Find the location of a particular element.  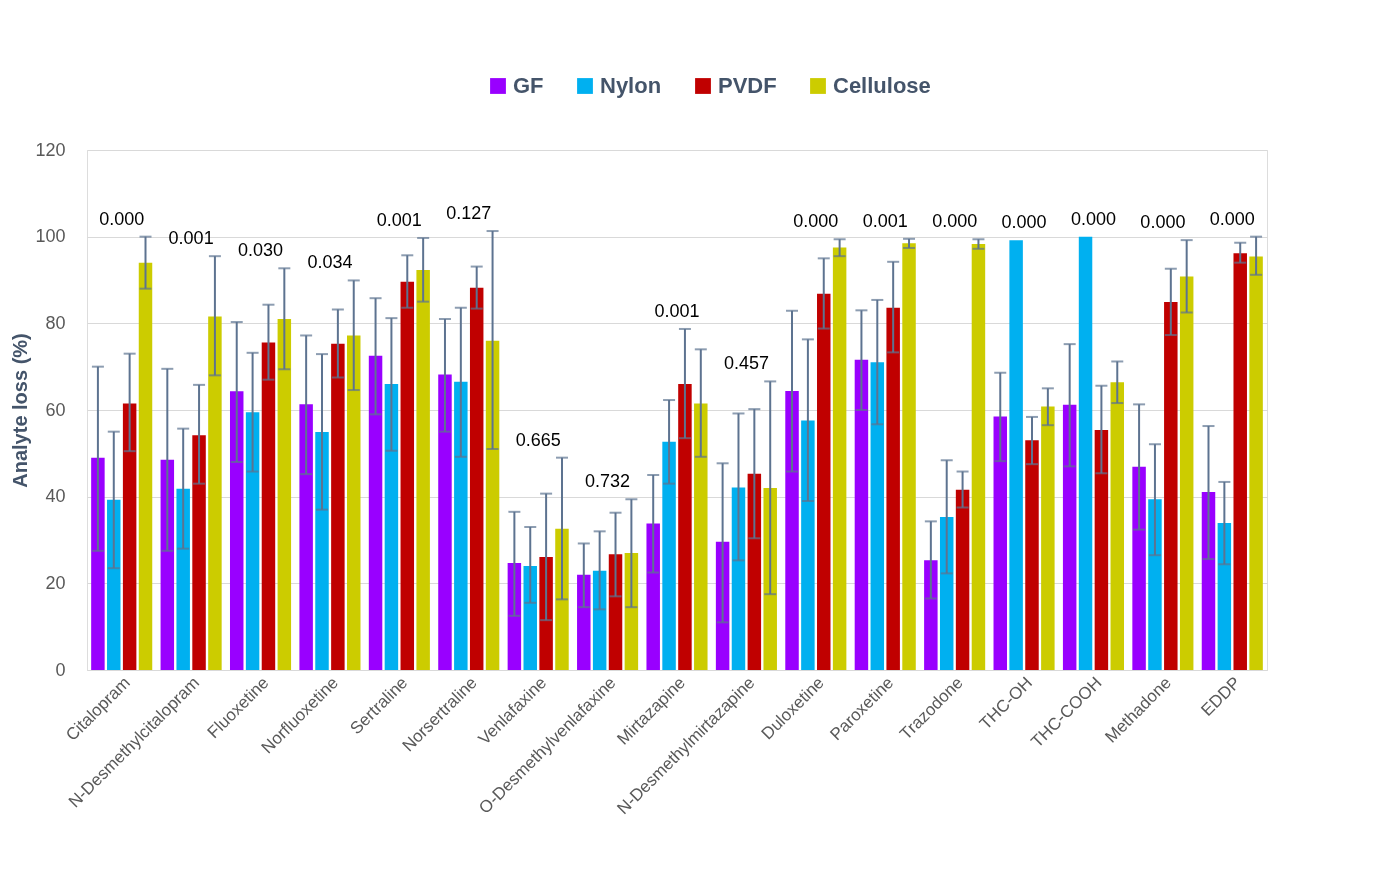

y-tick-label: 80 is located at coordinates (55, 322).